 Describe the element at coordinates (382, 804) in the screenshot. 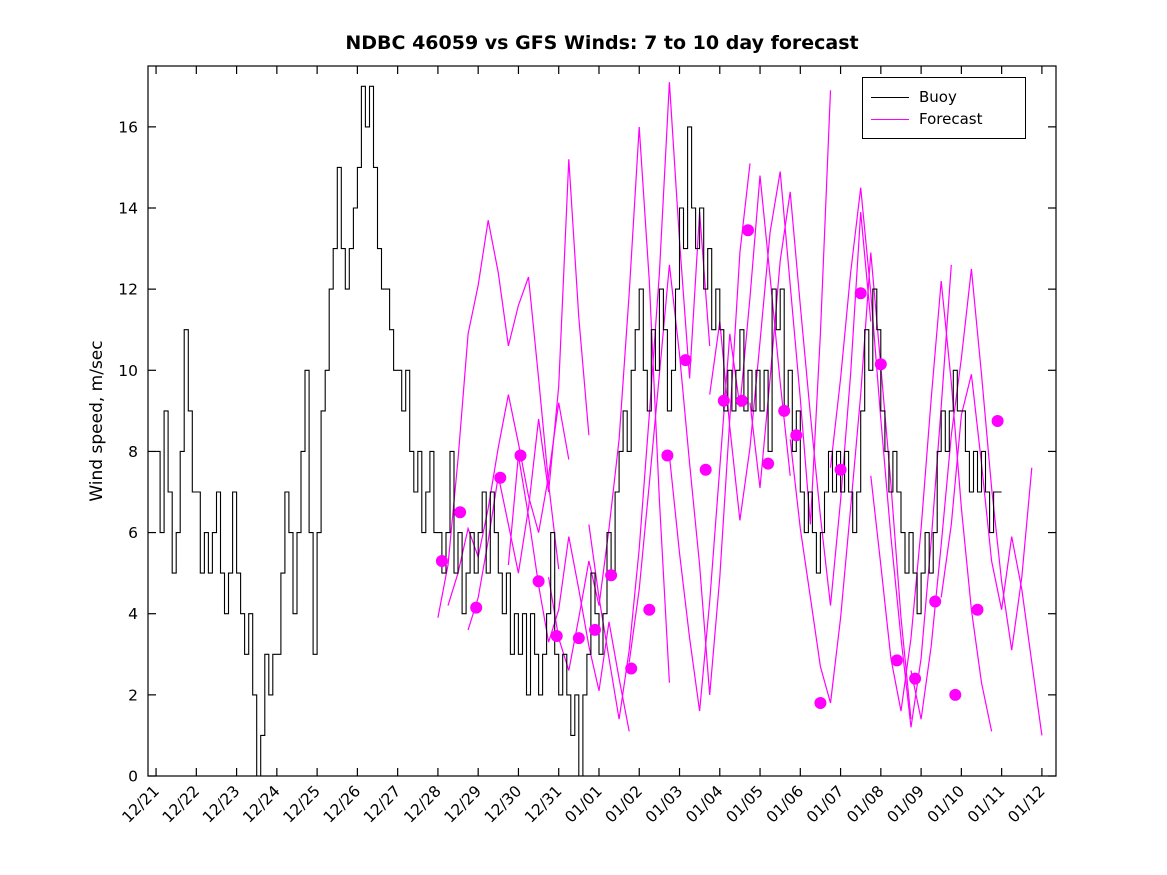

I see `x-tick-label: 12/27` at that location.